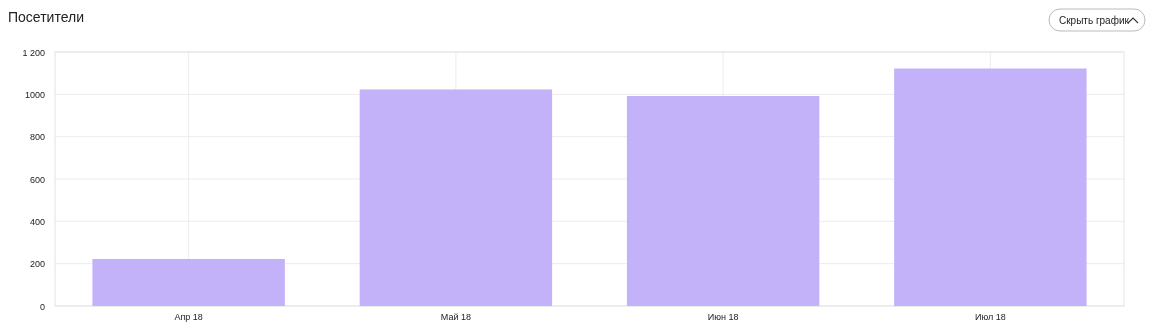 This screenshot has width=1156, height=327. I want to click on y-tick-label: 0, so click(42, 306).